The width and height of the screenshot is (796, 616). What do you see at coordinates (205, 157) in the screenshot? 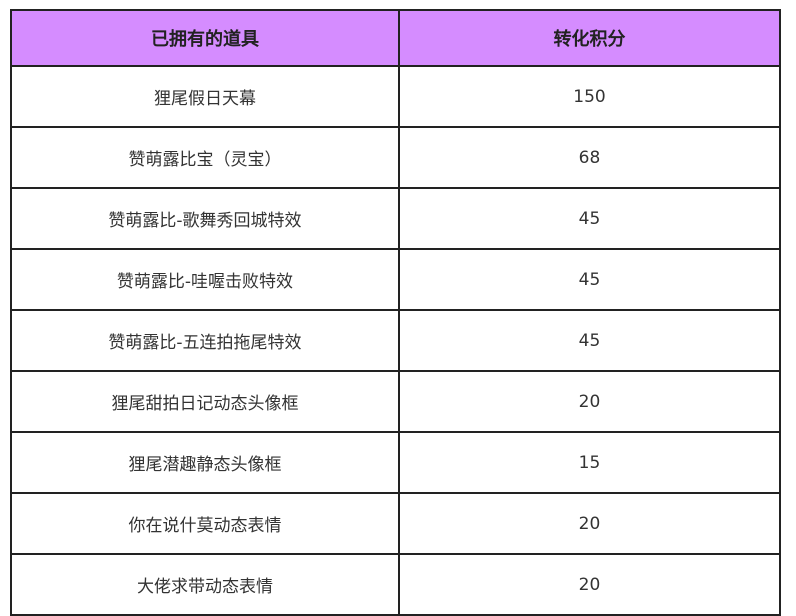
I see `item-name: 赞萌露比宝（灵宝）` at bounding box center [205, 157].